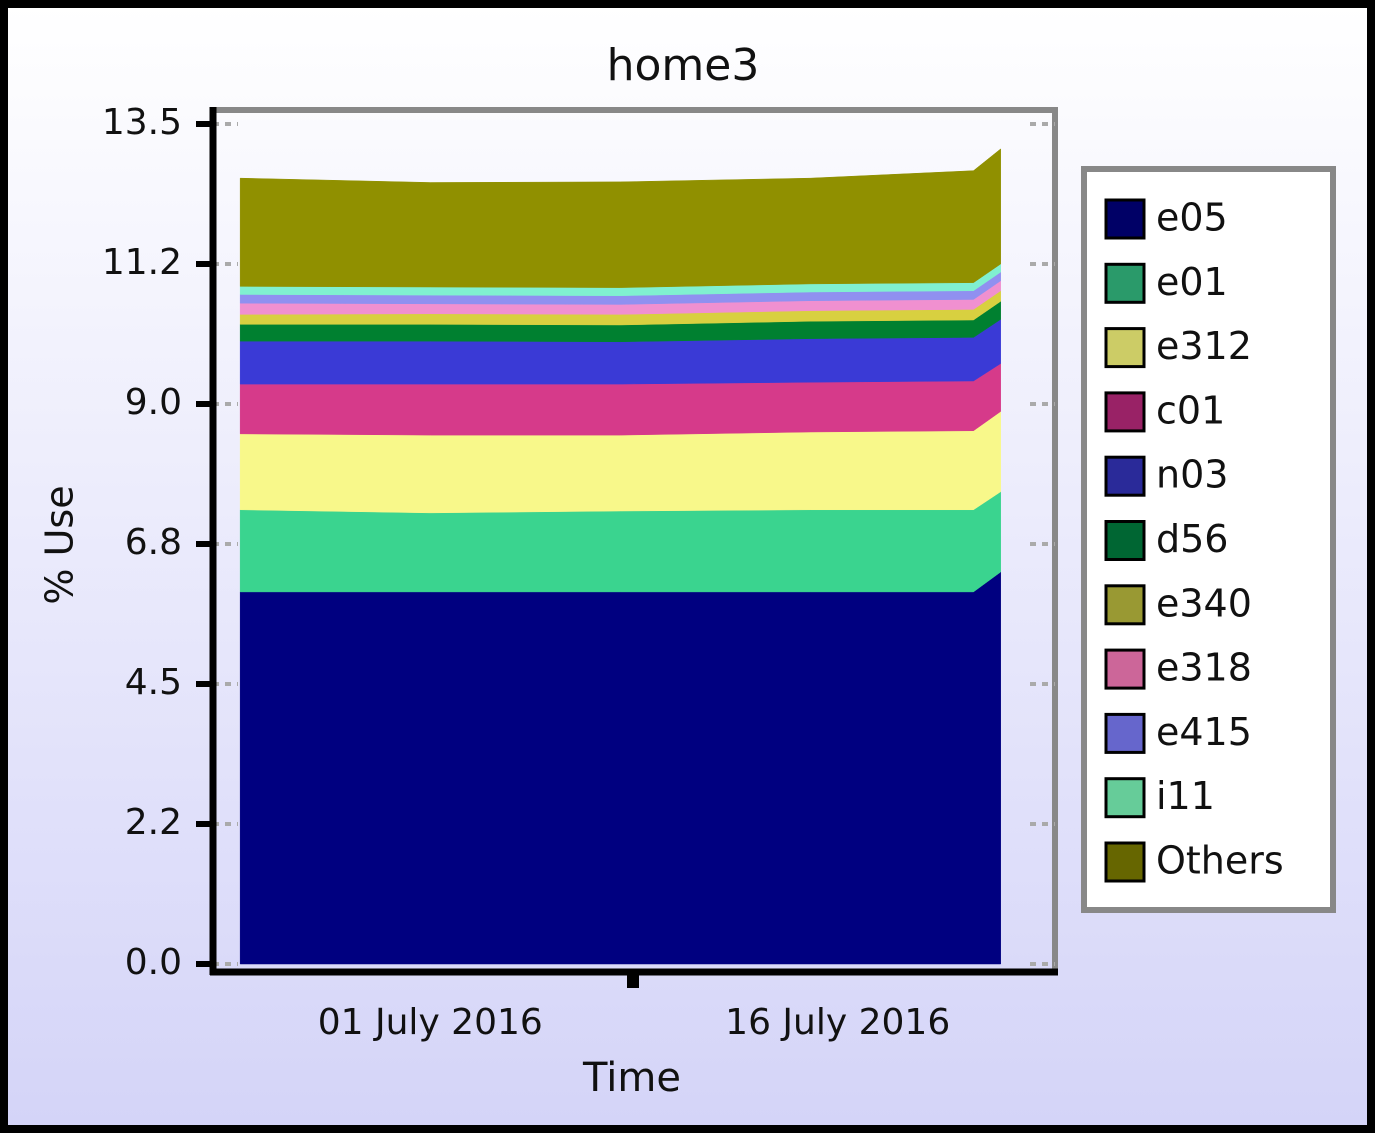 This screenshot has height=1133, width=1375. What do you see at coordinates (153, 822) in the screenshot?
I see `y-tick-label: 2.2` at bounding box center [153, 822].